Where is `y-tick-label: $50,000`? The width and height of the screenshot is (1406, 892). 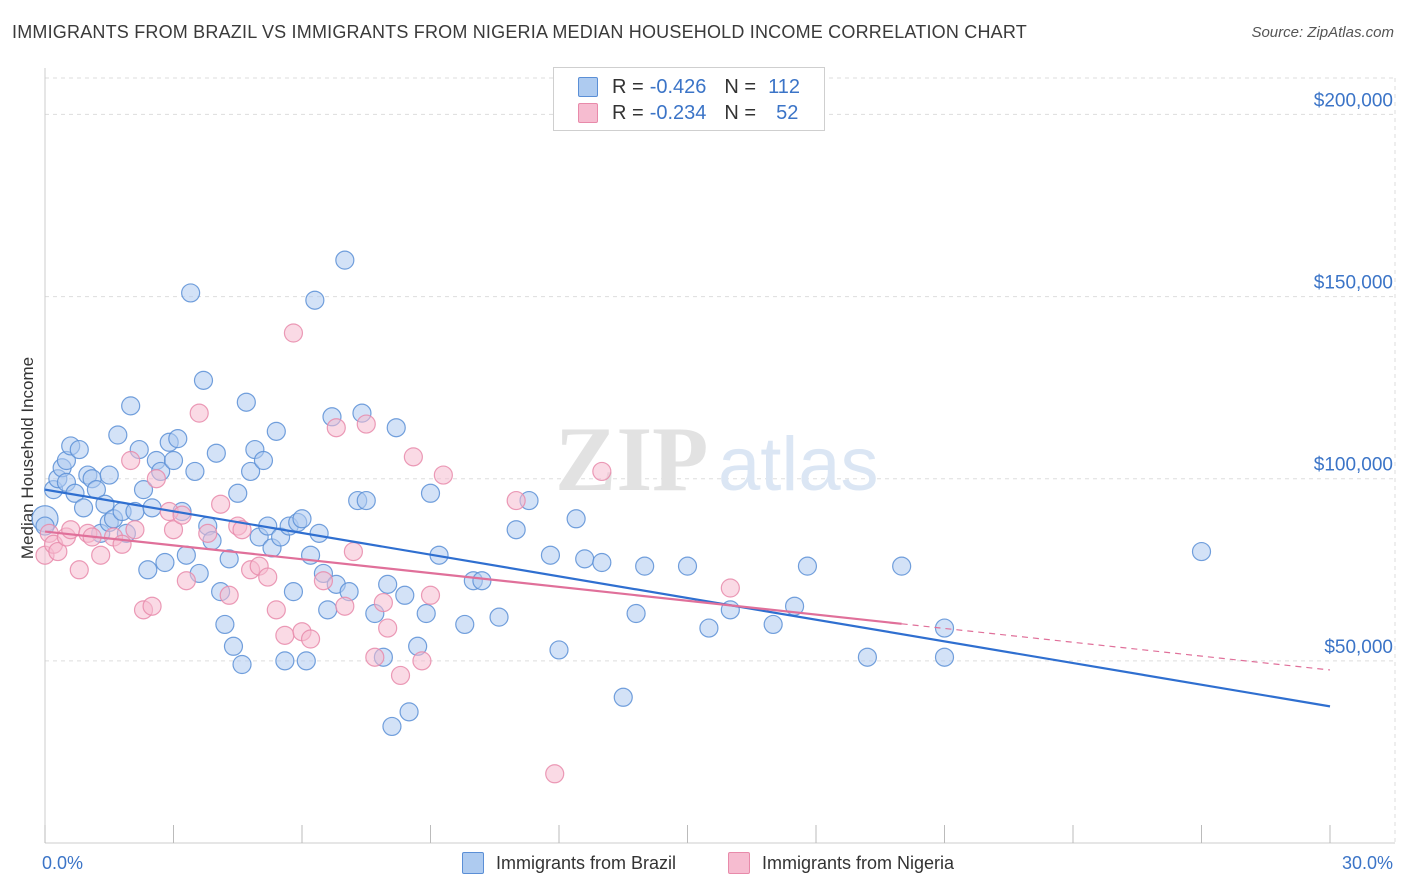
y-tick-label: $50,000 is located at coordinates (1358, 647).